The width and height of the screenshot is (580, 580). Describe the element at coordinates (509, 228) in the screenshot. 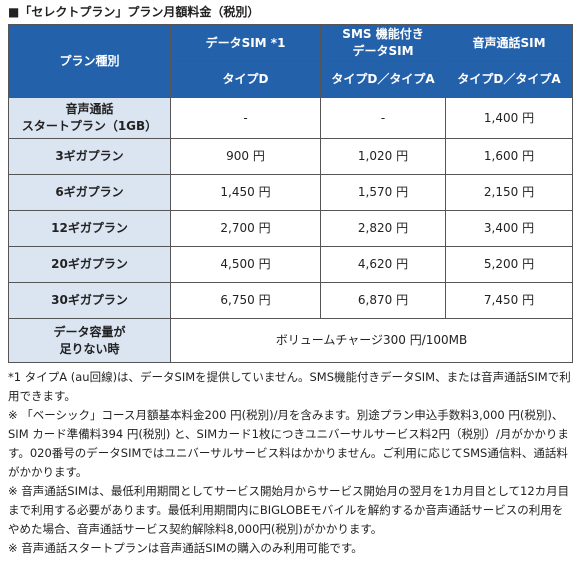

I see `price-cell: 3,400 円` at that location.